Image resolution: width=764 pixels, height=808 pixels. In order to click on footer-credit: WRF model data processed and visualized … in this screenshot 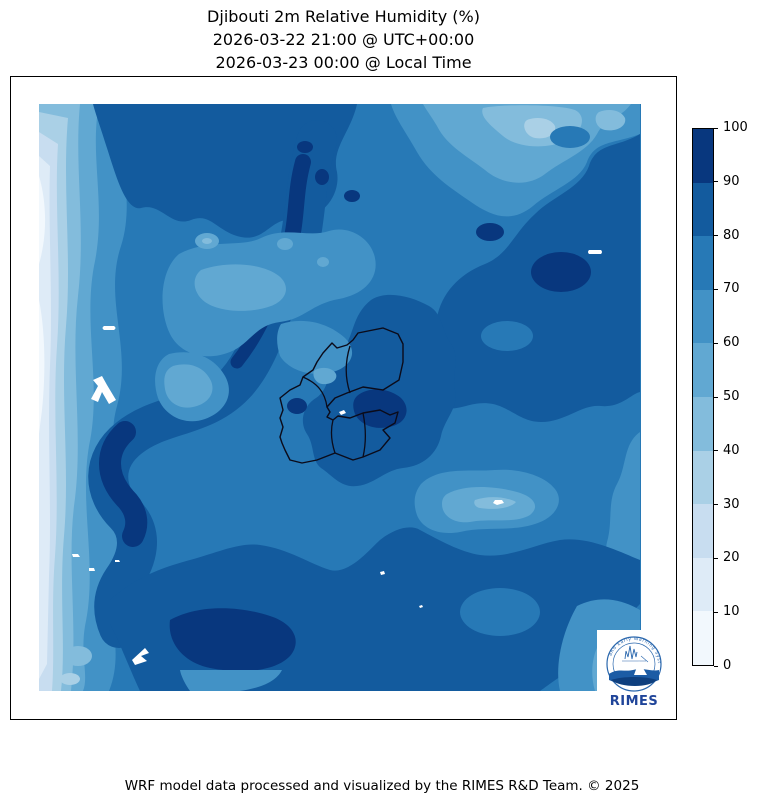, I will do `click(382, 786)`.